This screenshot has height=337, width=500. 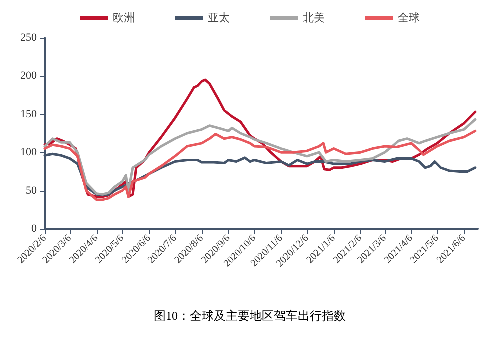 I want to click on legend-label: 北美, so click(x=314, y=18).